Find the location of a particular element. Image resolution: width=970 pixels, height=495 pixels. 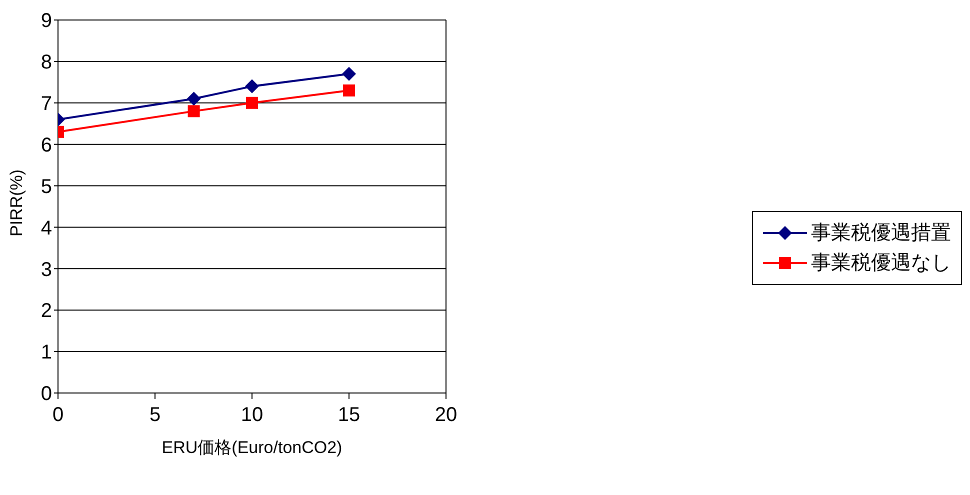

x-tick-label: 5 is located at coordinates (155, 415).